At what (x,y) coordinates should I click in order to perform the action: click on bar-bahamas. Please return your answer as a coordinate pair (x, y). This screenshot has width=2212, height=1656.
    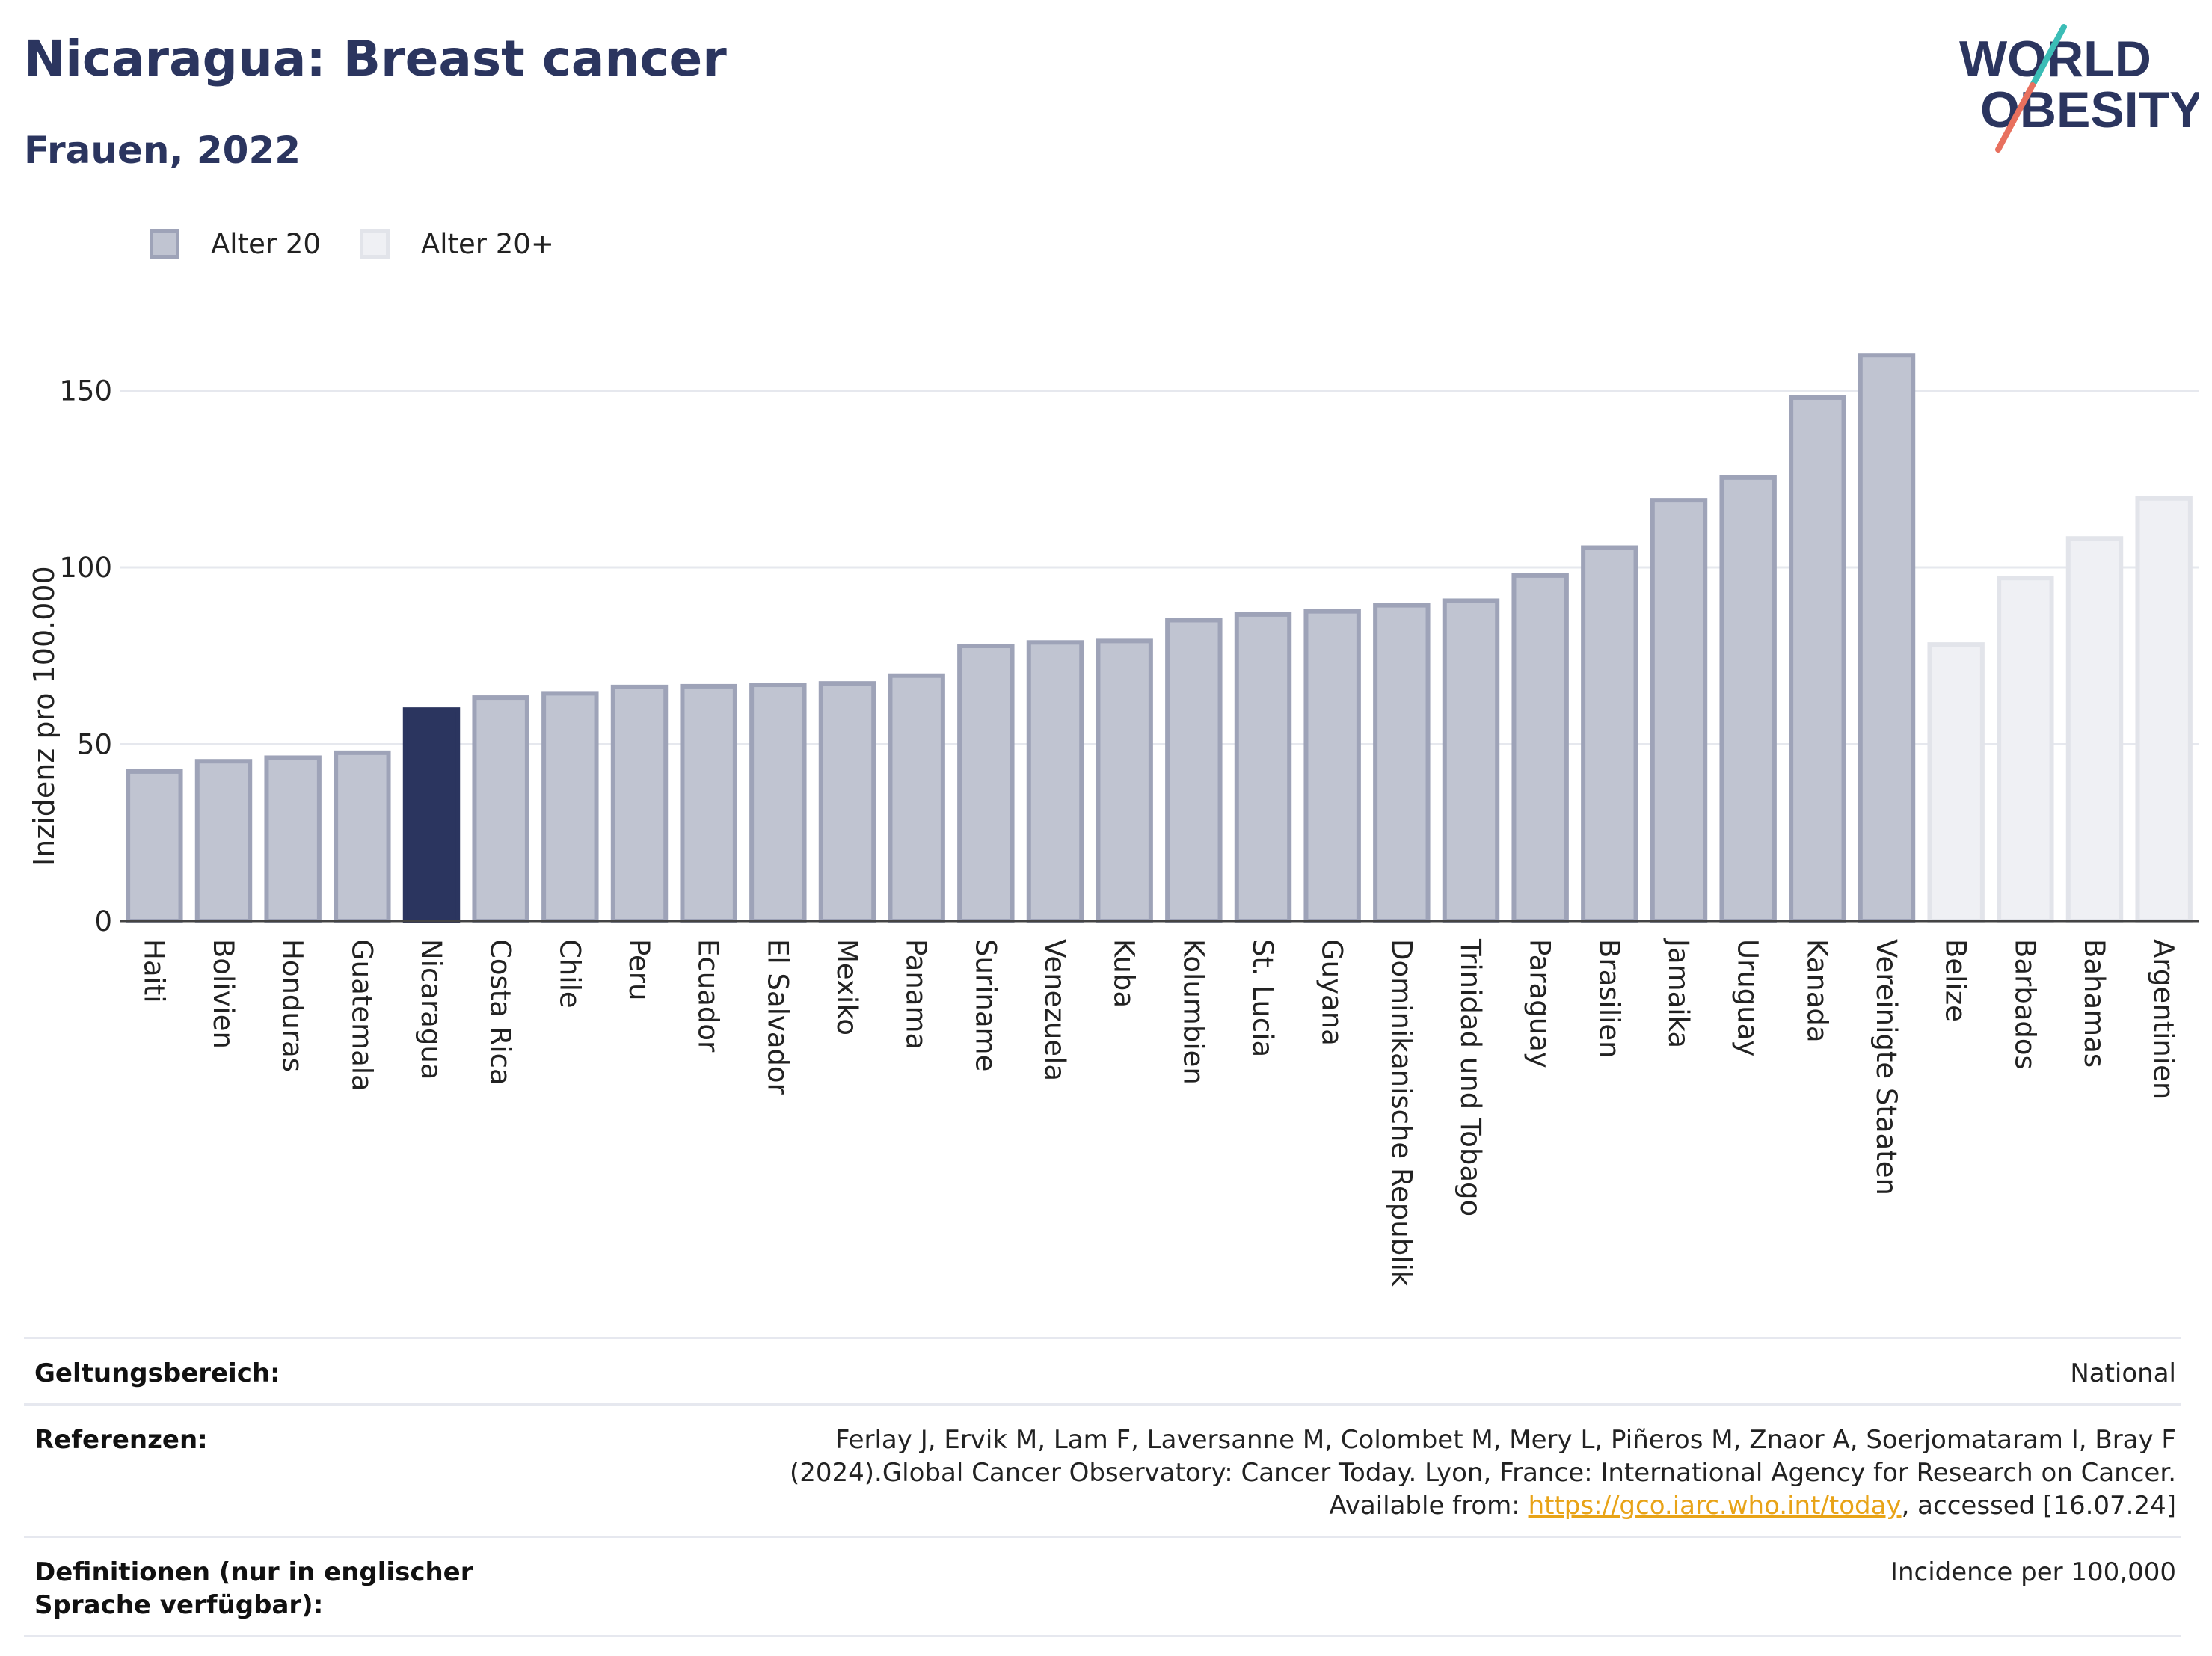
    Looking at the image, I should click on (2094, 729).